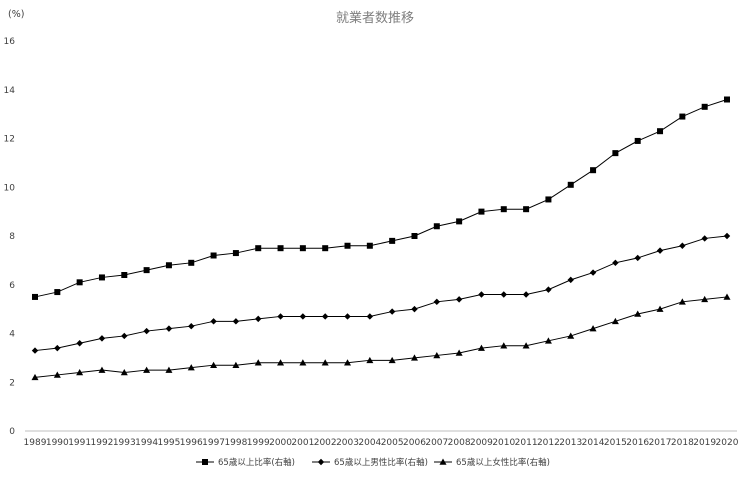 Image resolution: width=750 pixels, height=477 pixels. I want to click on x-tick-label: 2006, so click(414, 443).